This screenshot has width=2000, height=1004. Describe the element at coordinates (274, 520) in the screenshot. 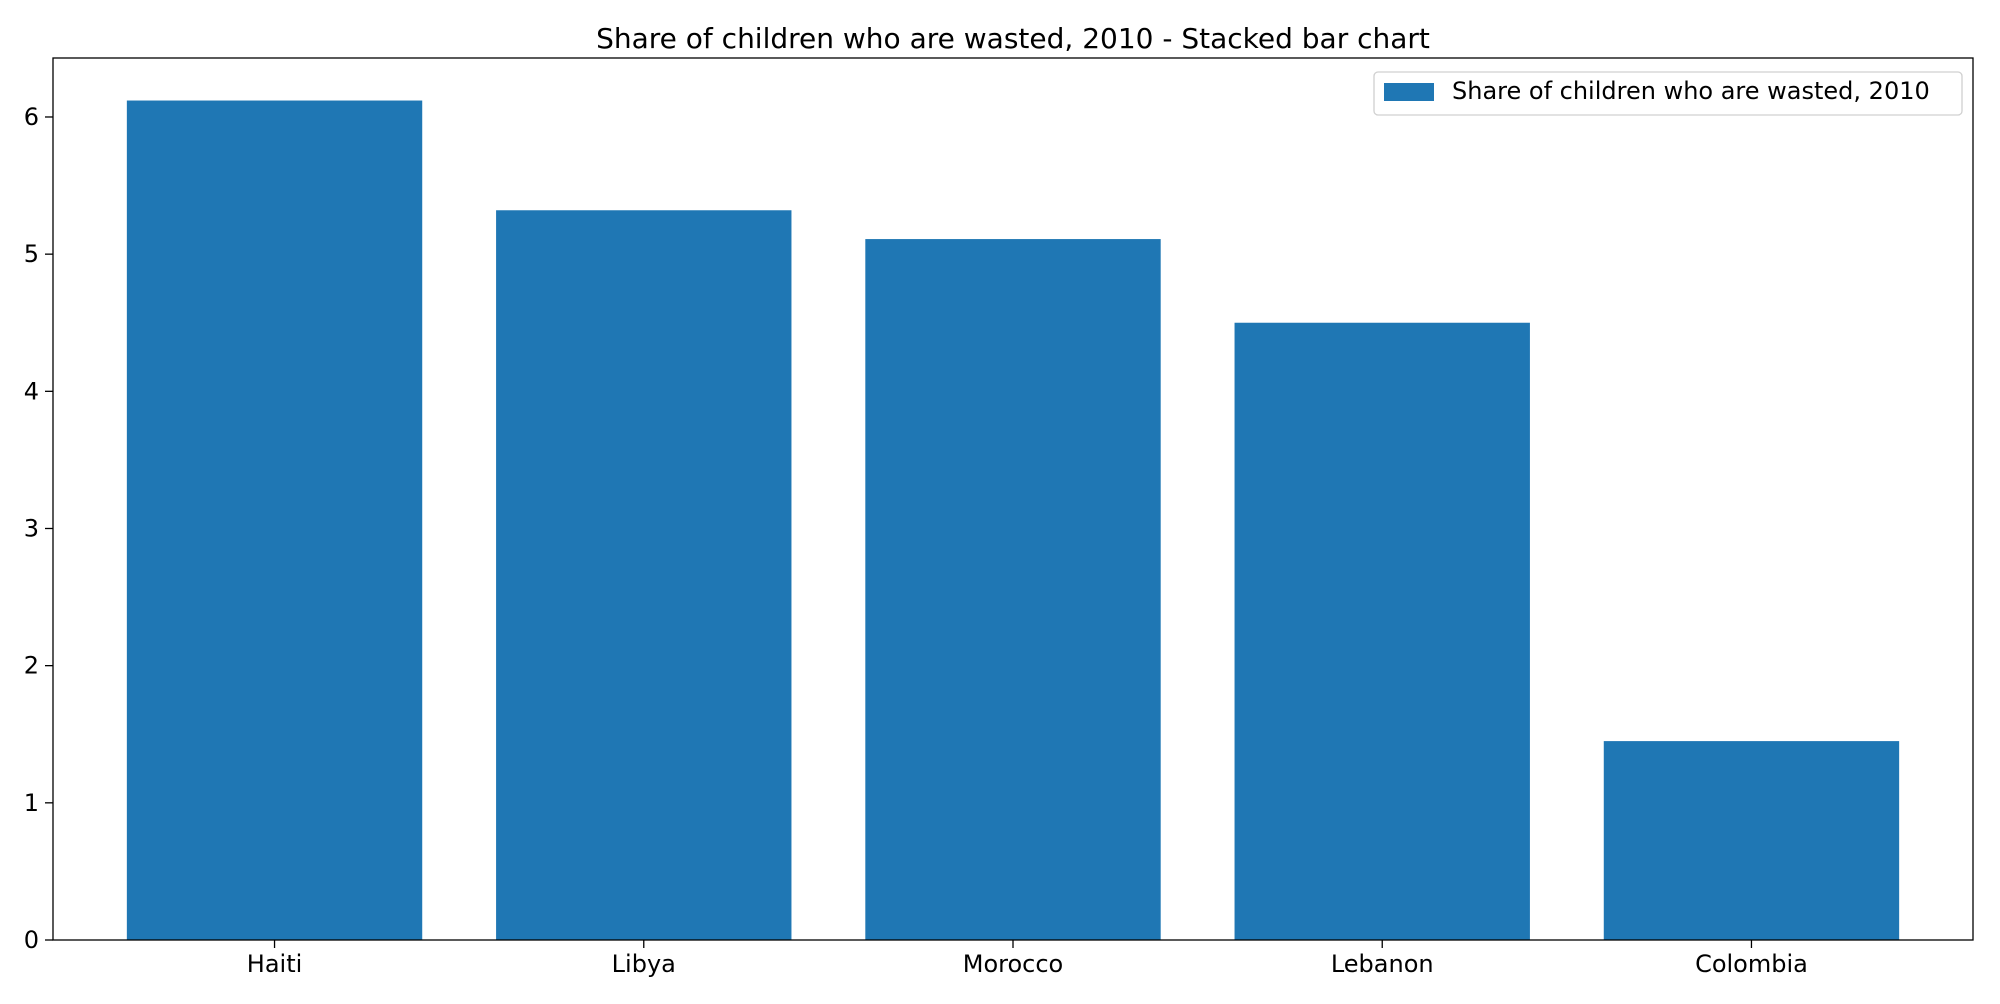

I see `bar-haiti` at that location.